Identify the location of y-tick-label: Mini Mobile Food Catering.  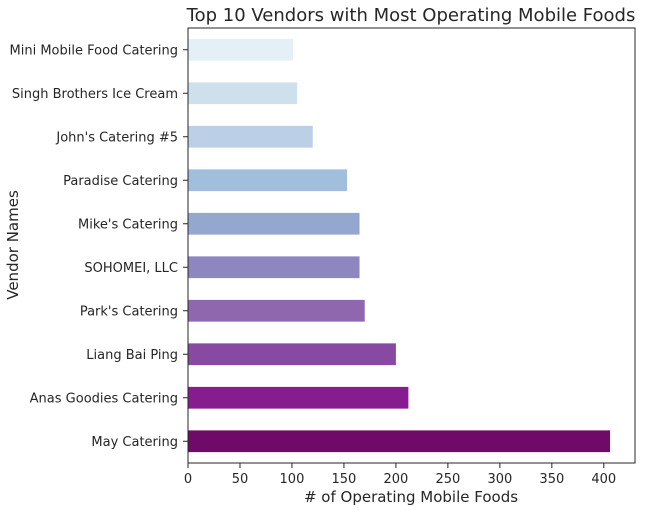
(94, 50).